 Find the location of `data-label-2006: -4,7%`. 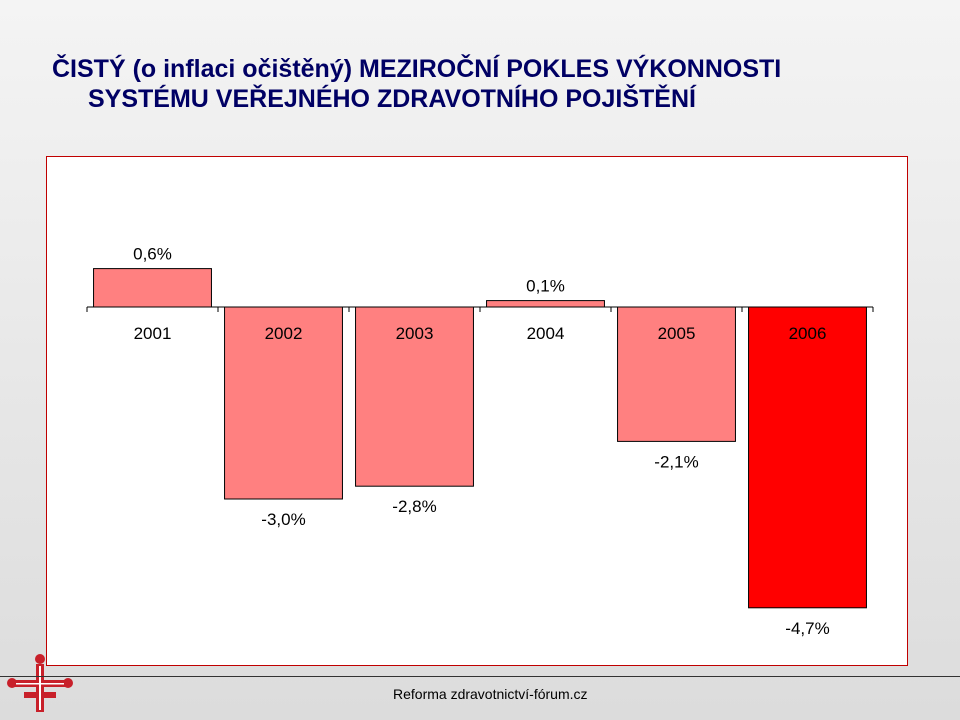

data-label-2006: -4,7% is located at coordinates (807, 628).